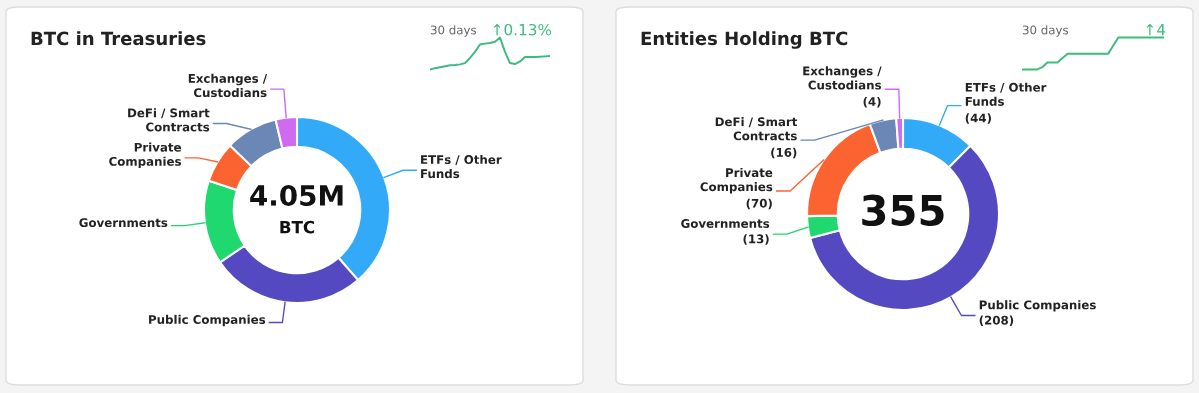  What do you see at coordinates (759, 204) in the screenshot?
I see `data-label: (70)` at bounding box center [759, 204].